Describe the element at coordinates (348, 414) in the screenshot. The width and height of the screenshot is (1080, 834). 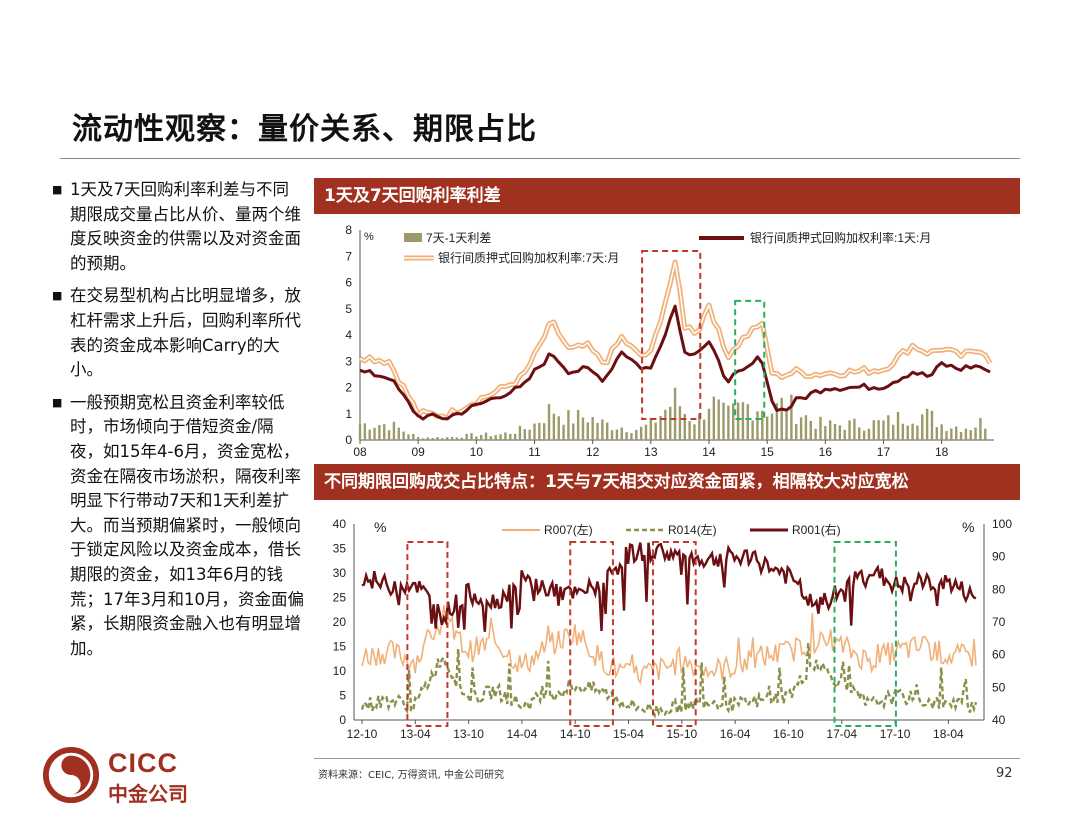
I see `y-tick-label: 1` at that location.